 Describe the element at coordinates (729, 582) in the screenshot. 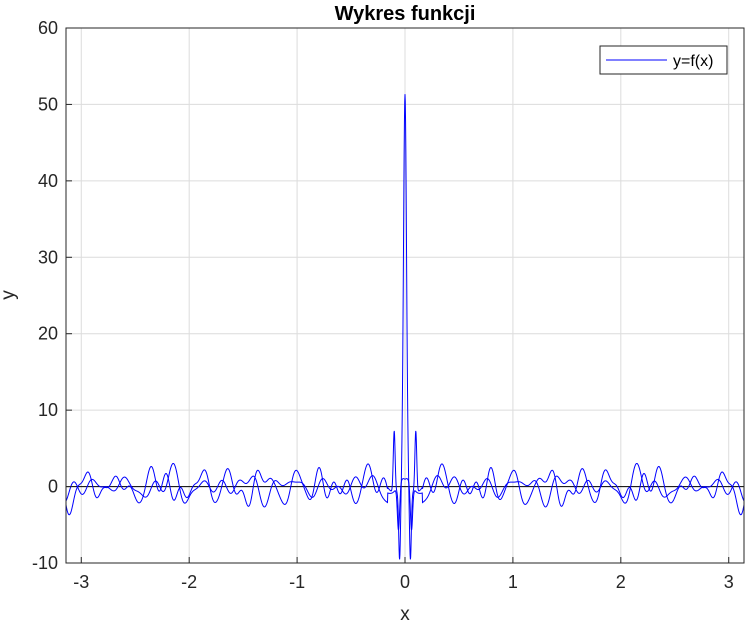

I see `x-tick-label: 3` at that location.